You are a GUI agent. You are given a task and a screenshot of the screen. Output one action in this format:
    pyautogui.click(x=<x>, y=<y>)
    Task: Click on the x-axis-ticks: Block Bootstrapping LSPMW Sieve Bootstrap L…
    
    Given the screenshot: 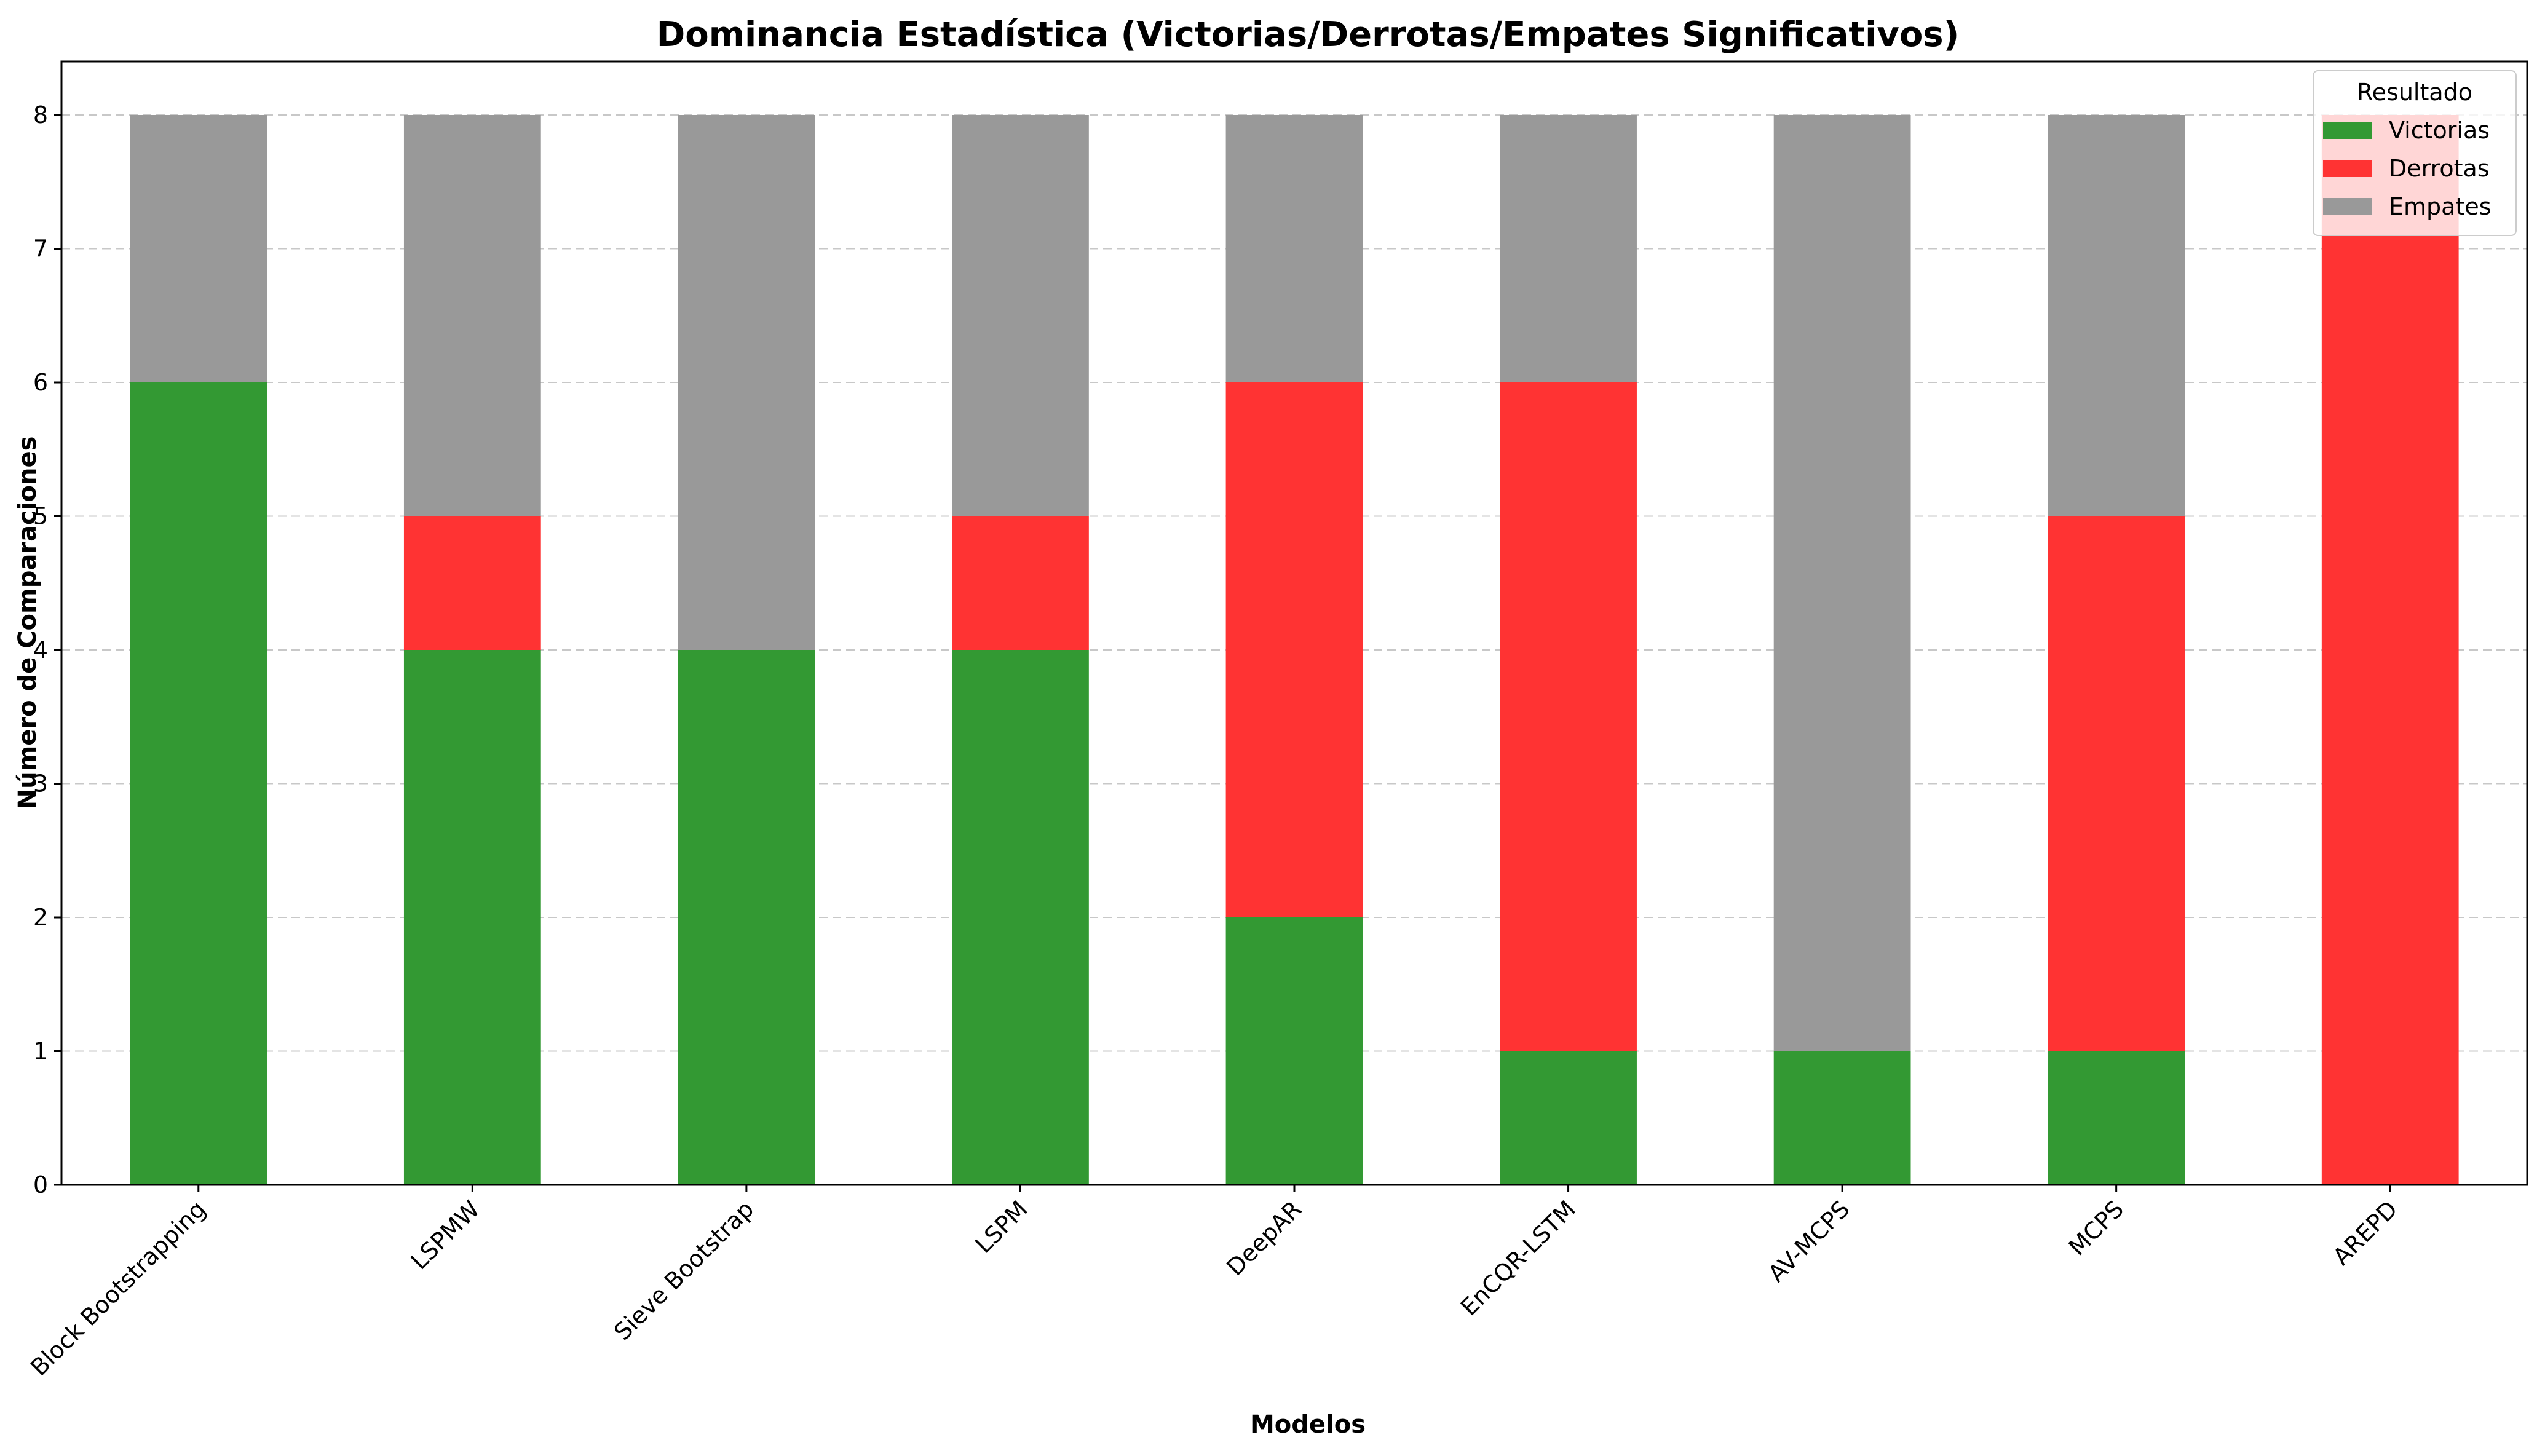 What is the action you would take?
    pyautogui.click(x=1214, y=1283)
    